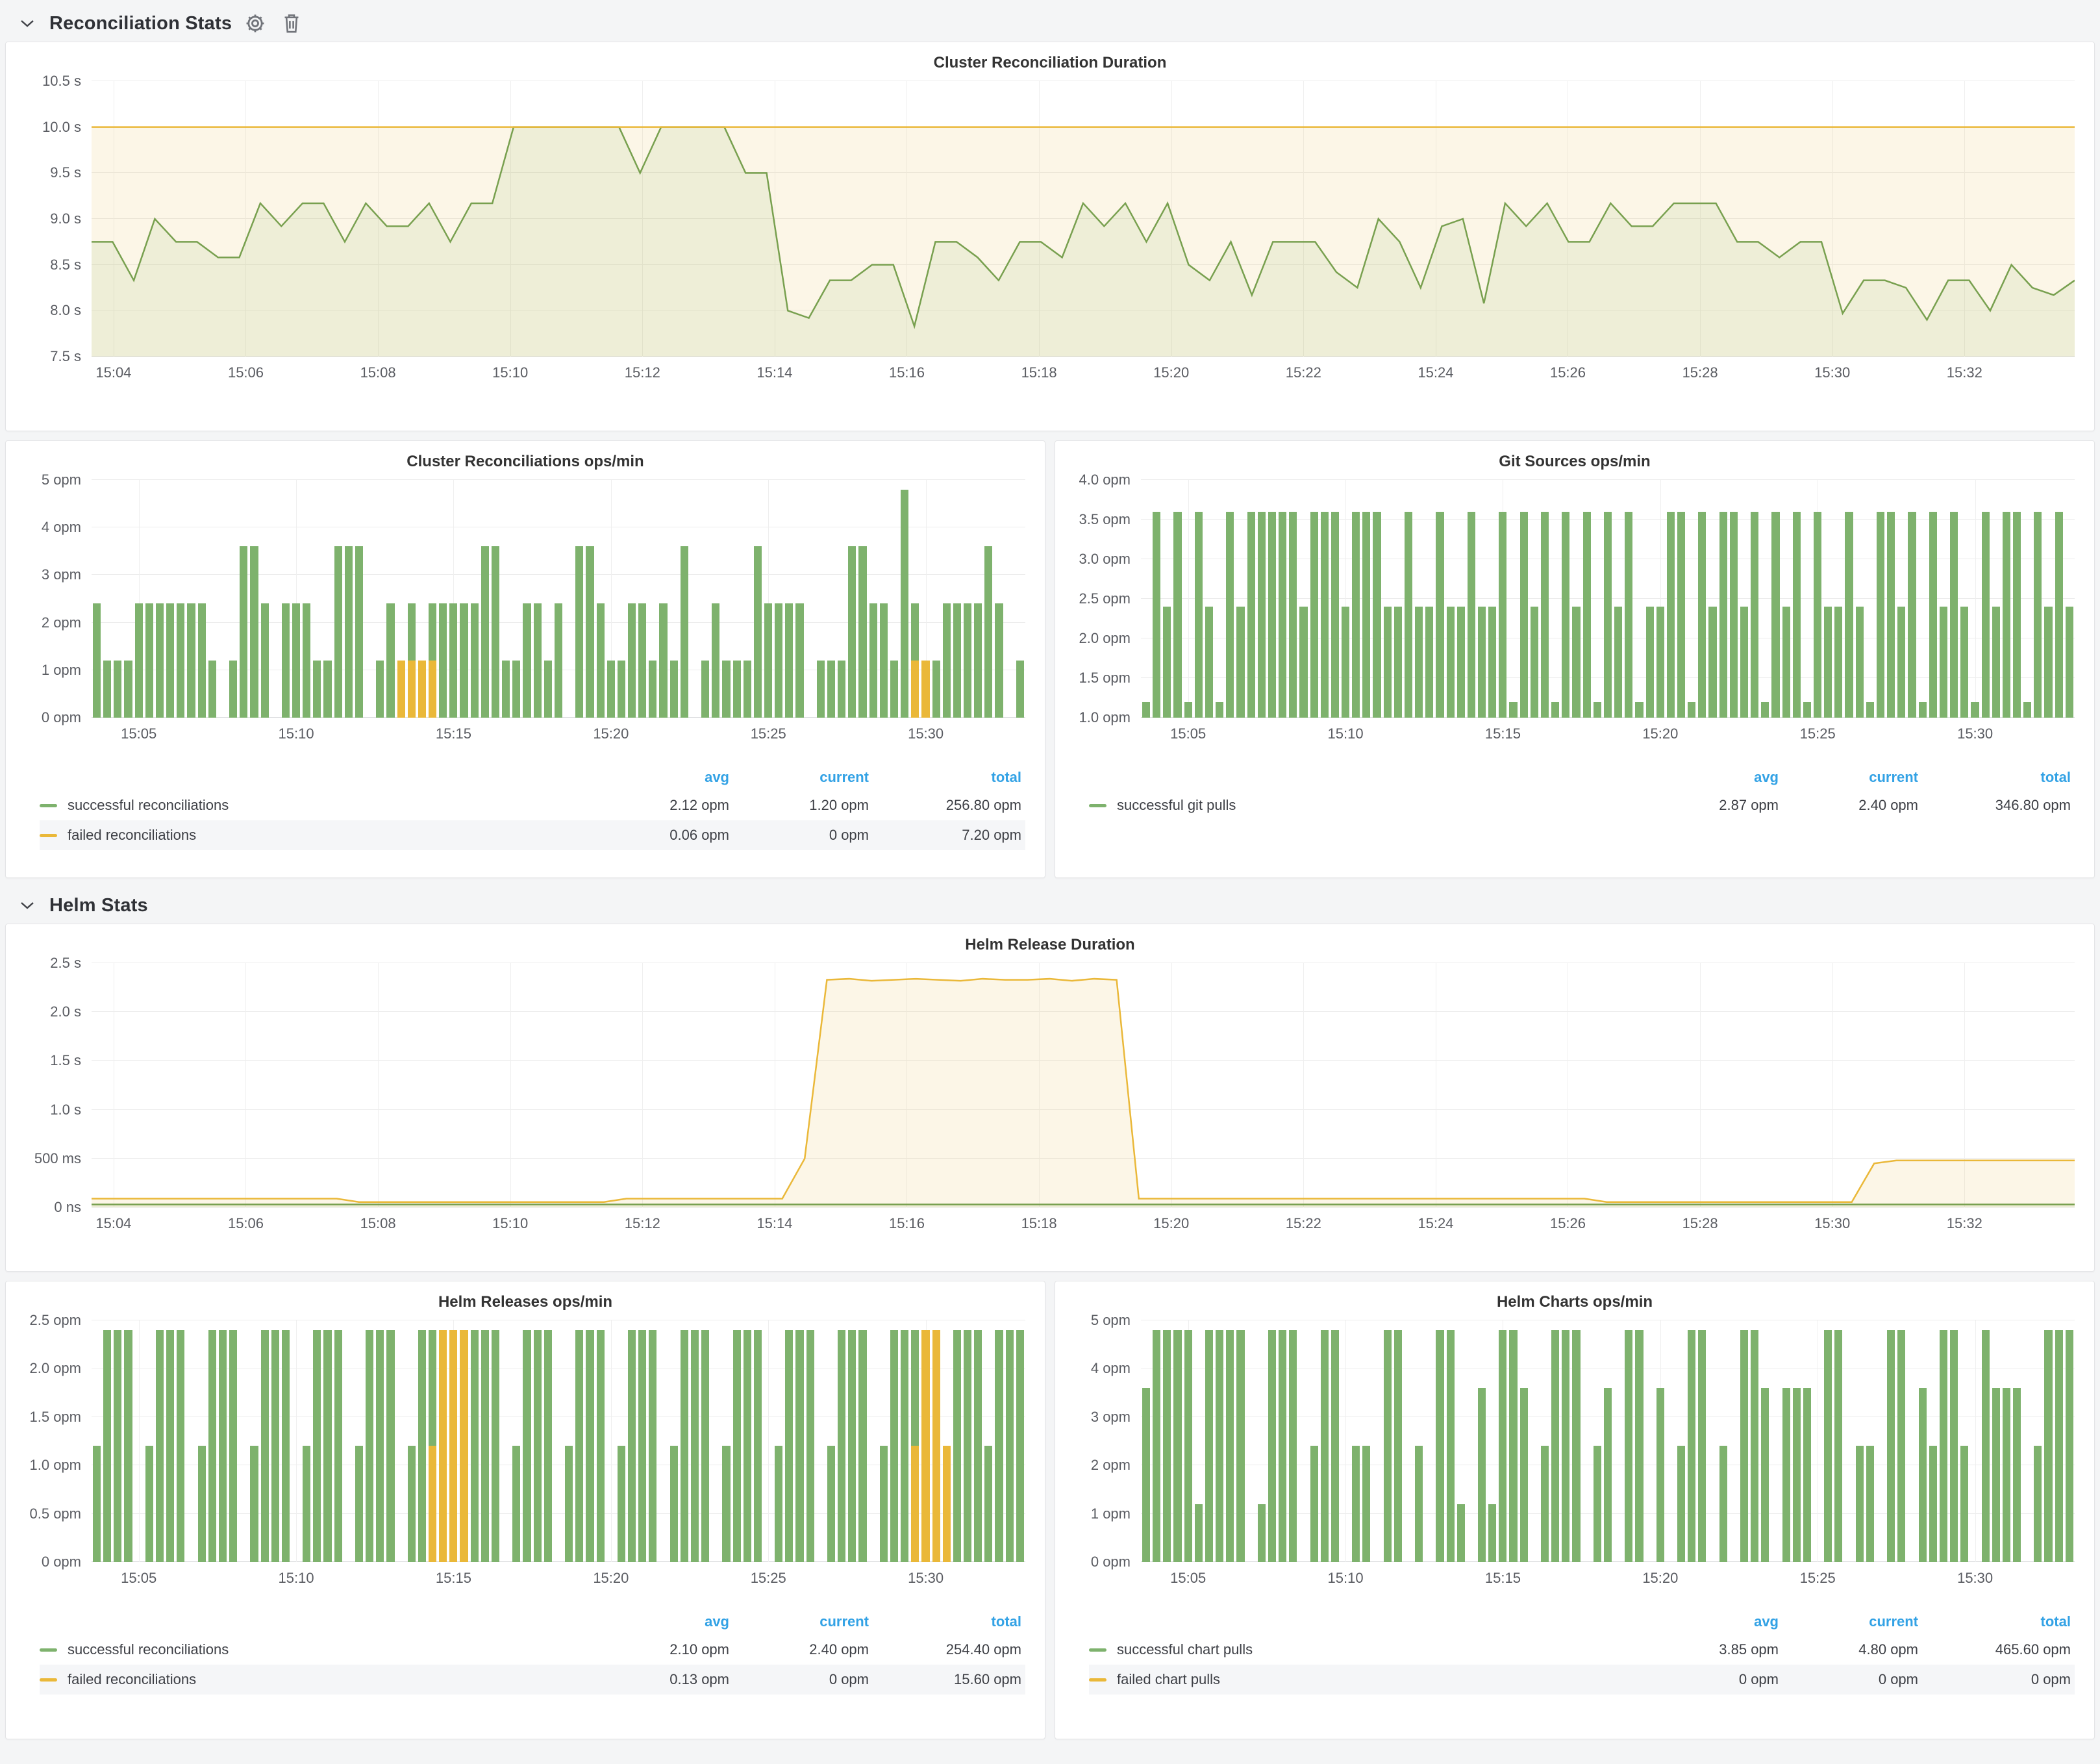  What do you see at coordinates (292, 23) in the screenshot?
I see `trash-icon` at bounding box center [292, 23].